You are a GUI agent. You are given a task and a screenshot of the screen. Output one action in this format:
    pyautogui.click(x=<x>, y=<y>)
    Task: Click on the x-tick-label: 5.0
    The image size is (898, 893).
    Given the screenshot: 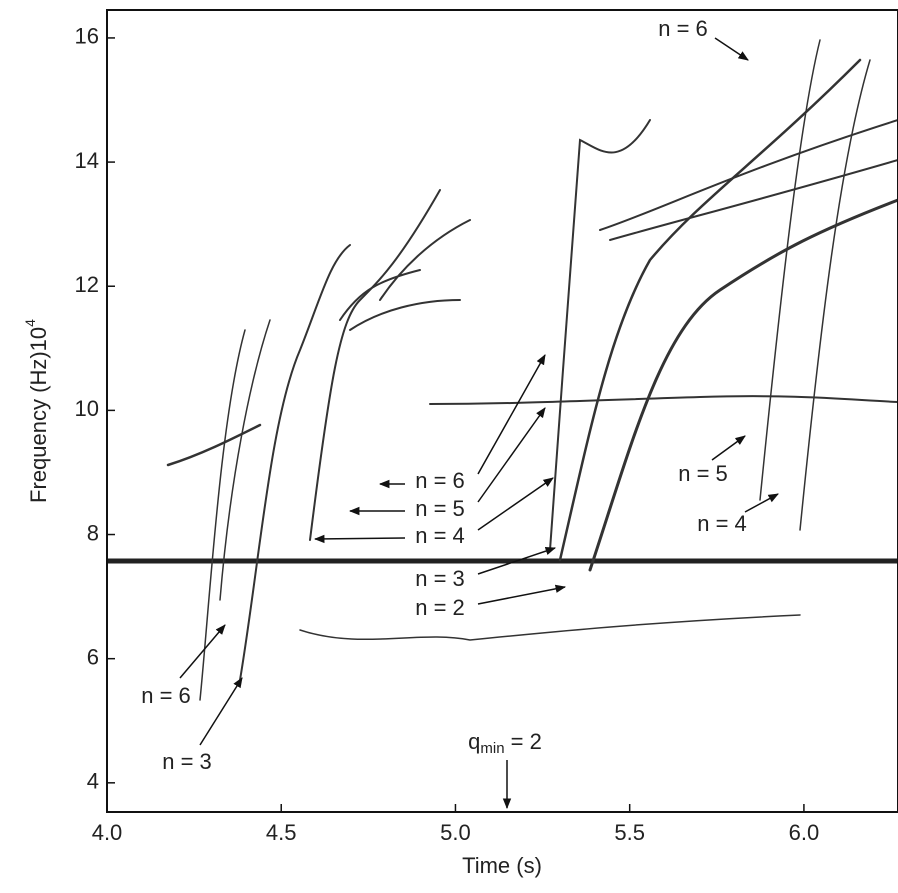 What is the action you would take?
    pyautogui.click(x=455, y=832)
    